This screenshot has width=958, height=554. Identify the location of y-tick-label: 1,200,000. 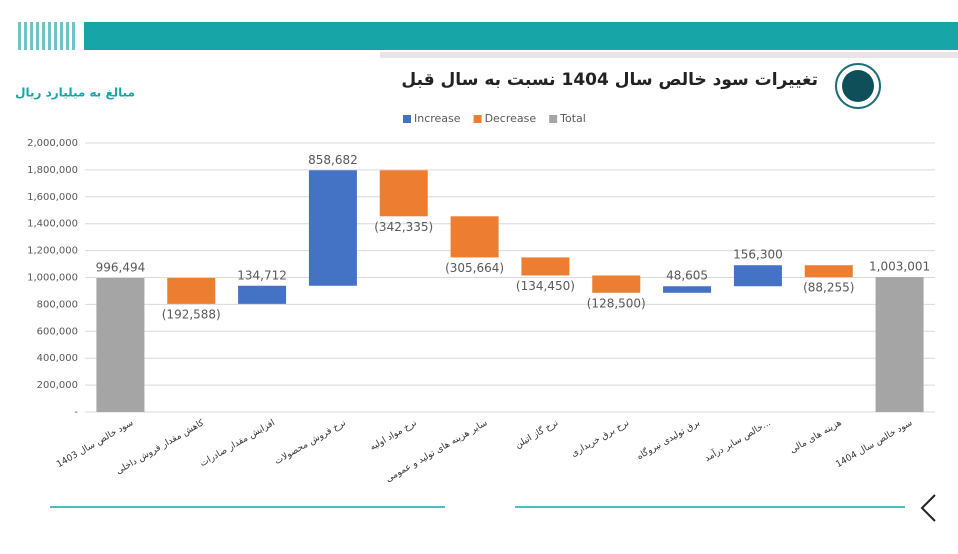
(52, 251).